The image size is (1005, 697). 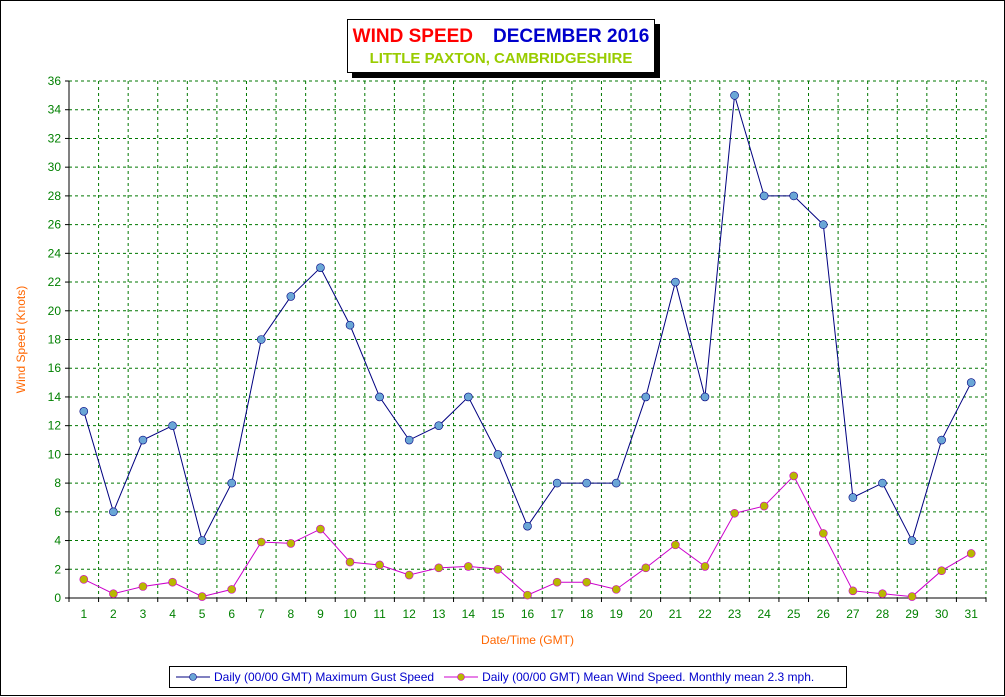 What do you see at coordinates (113, 614) in the screenshot?
I see `x-tick-label: 2` at bounding box center [113, 614].